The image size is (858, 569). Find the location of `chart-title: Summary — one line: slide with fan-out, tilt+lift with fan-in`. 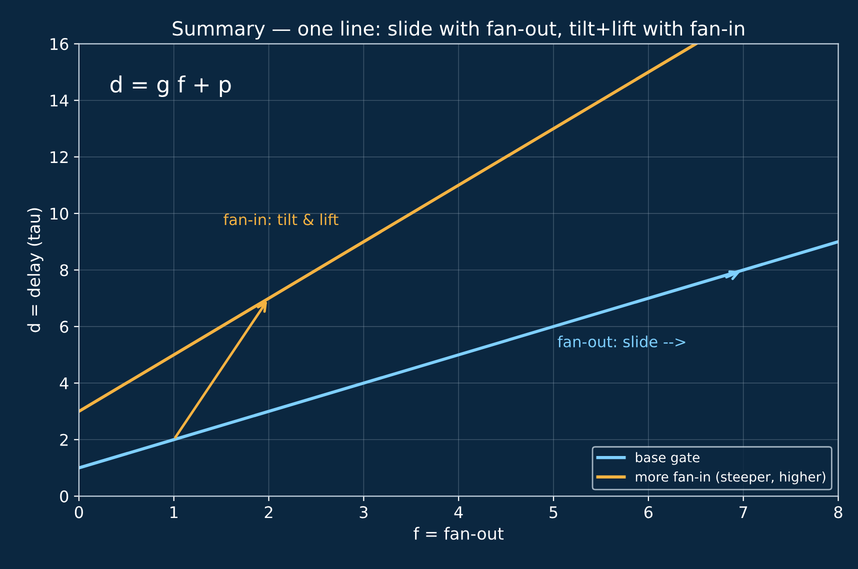

chart-title: Summary — one line: slide with fan-out, tilt+lift with fan-in is located at coordinates (458, 30).